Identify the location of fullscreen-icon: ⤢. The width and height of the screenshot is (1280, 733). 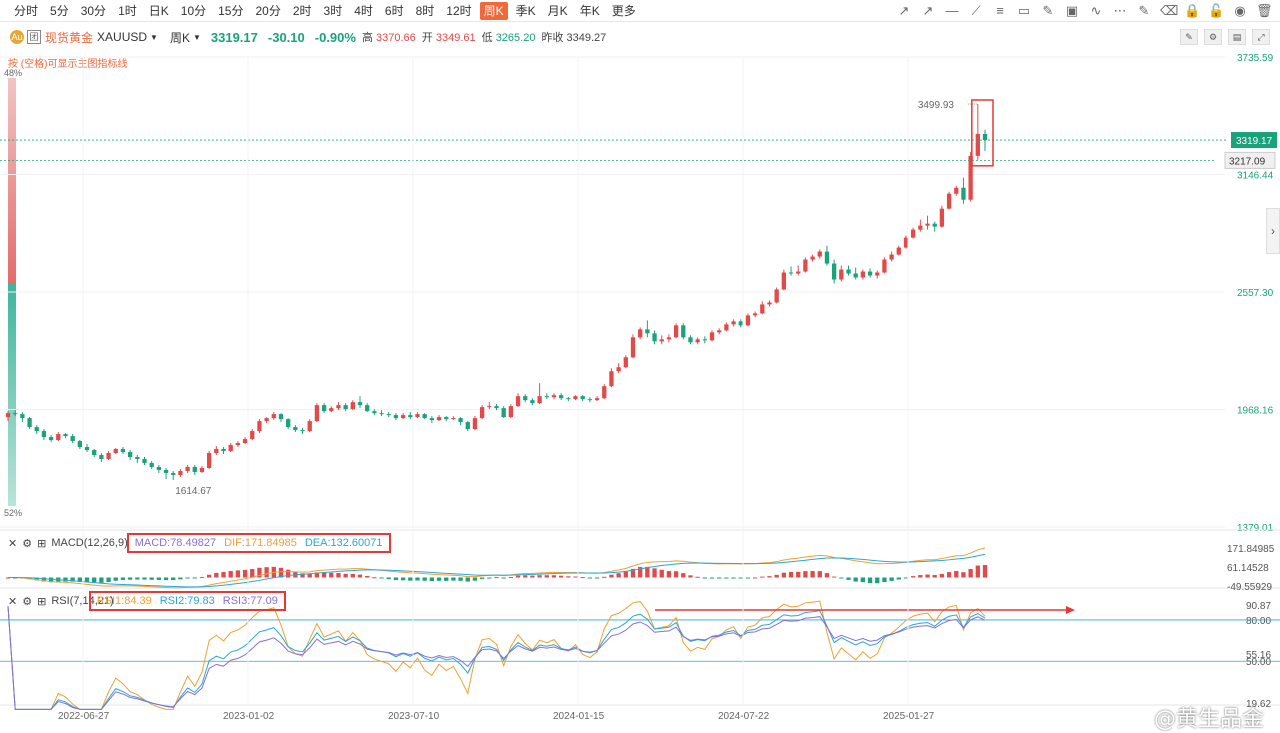
(1261, 37).